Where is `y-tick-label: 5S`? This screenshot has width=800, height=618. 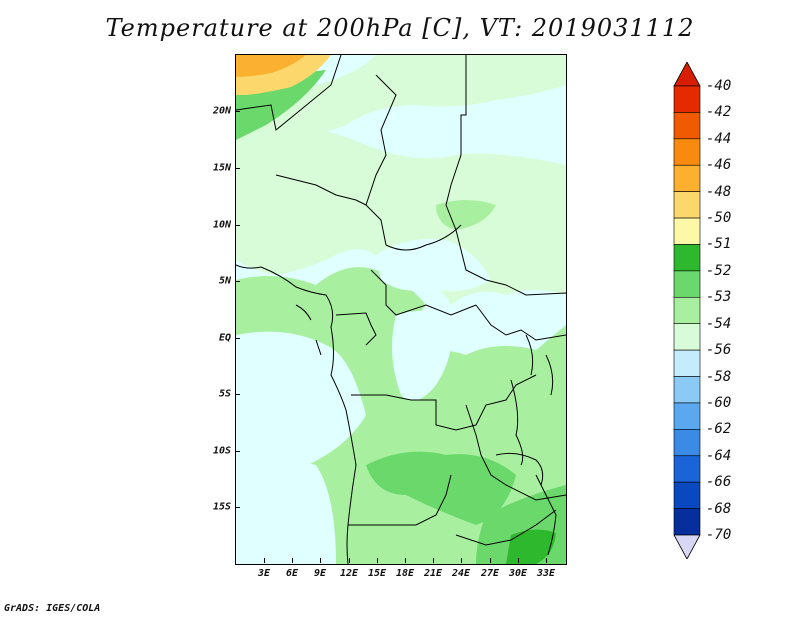 y-tick-label: 5S is located at coordinates (224, 394).